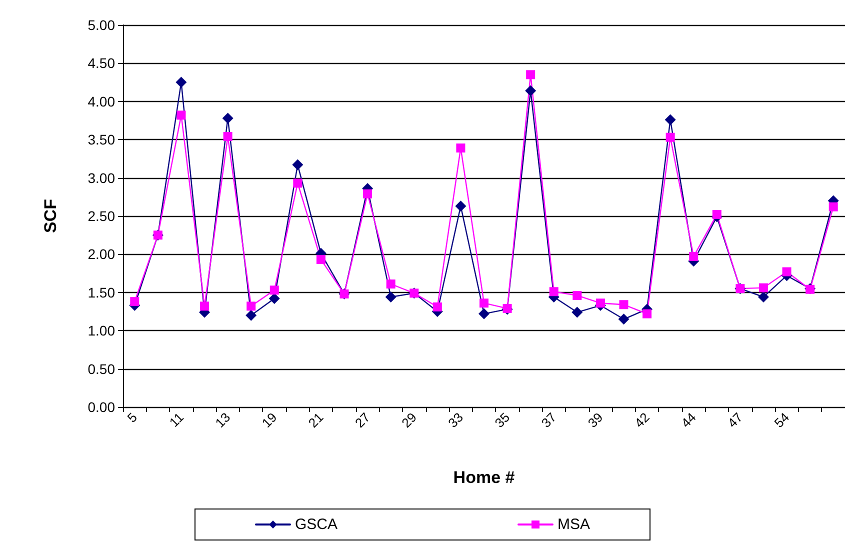 The height and width of the screenshot is (544, 845). What do you see at coordinates (102, 330) in the screenshot?
I see `y-tick-label: 1.00` at bounding box center [102, 330].